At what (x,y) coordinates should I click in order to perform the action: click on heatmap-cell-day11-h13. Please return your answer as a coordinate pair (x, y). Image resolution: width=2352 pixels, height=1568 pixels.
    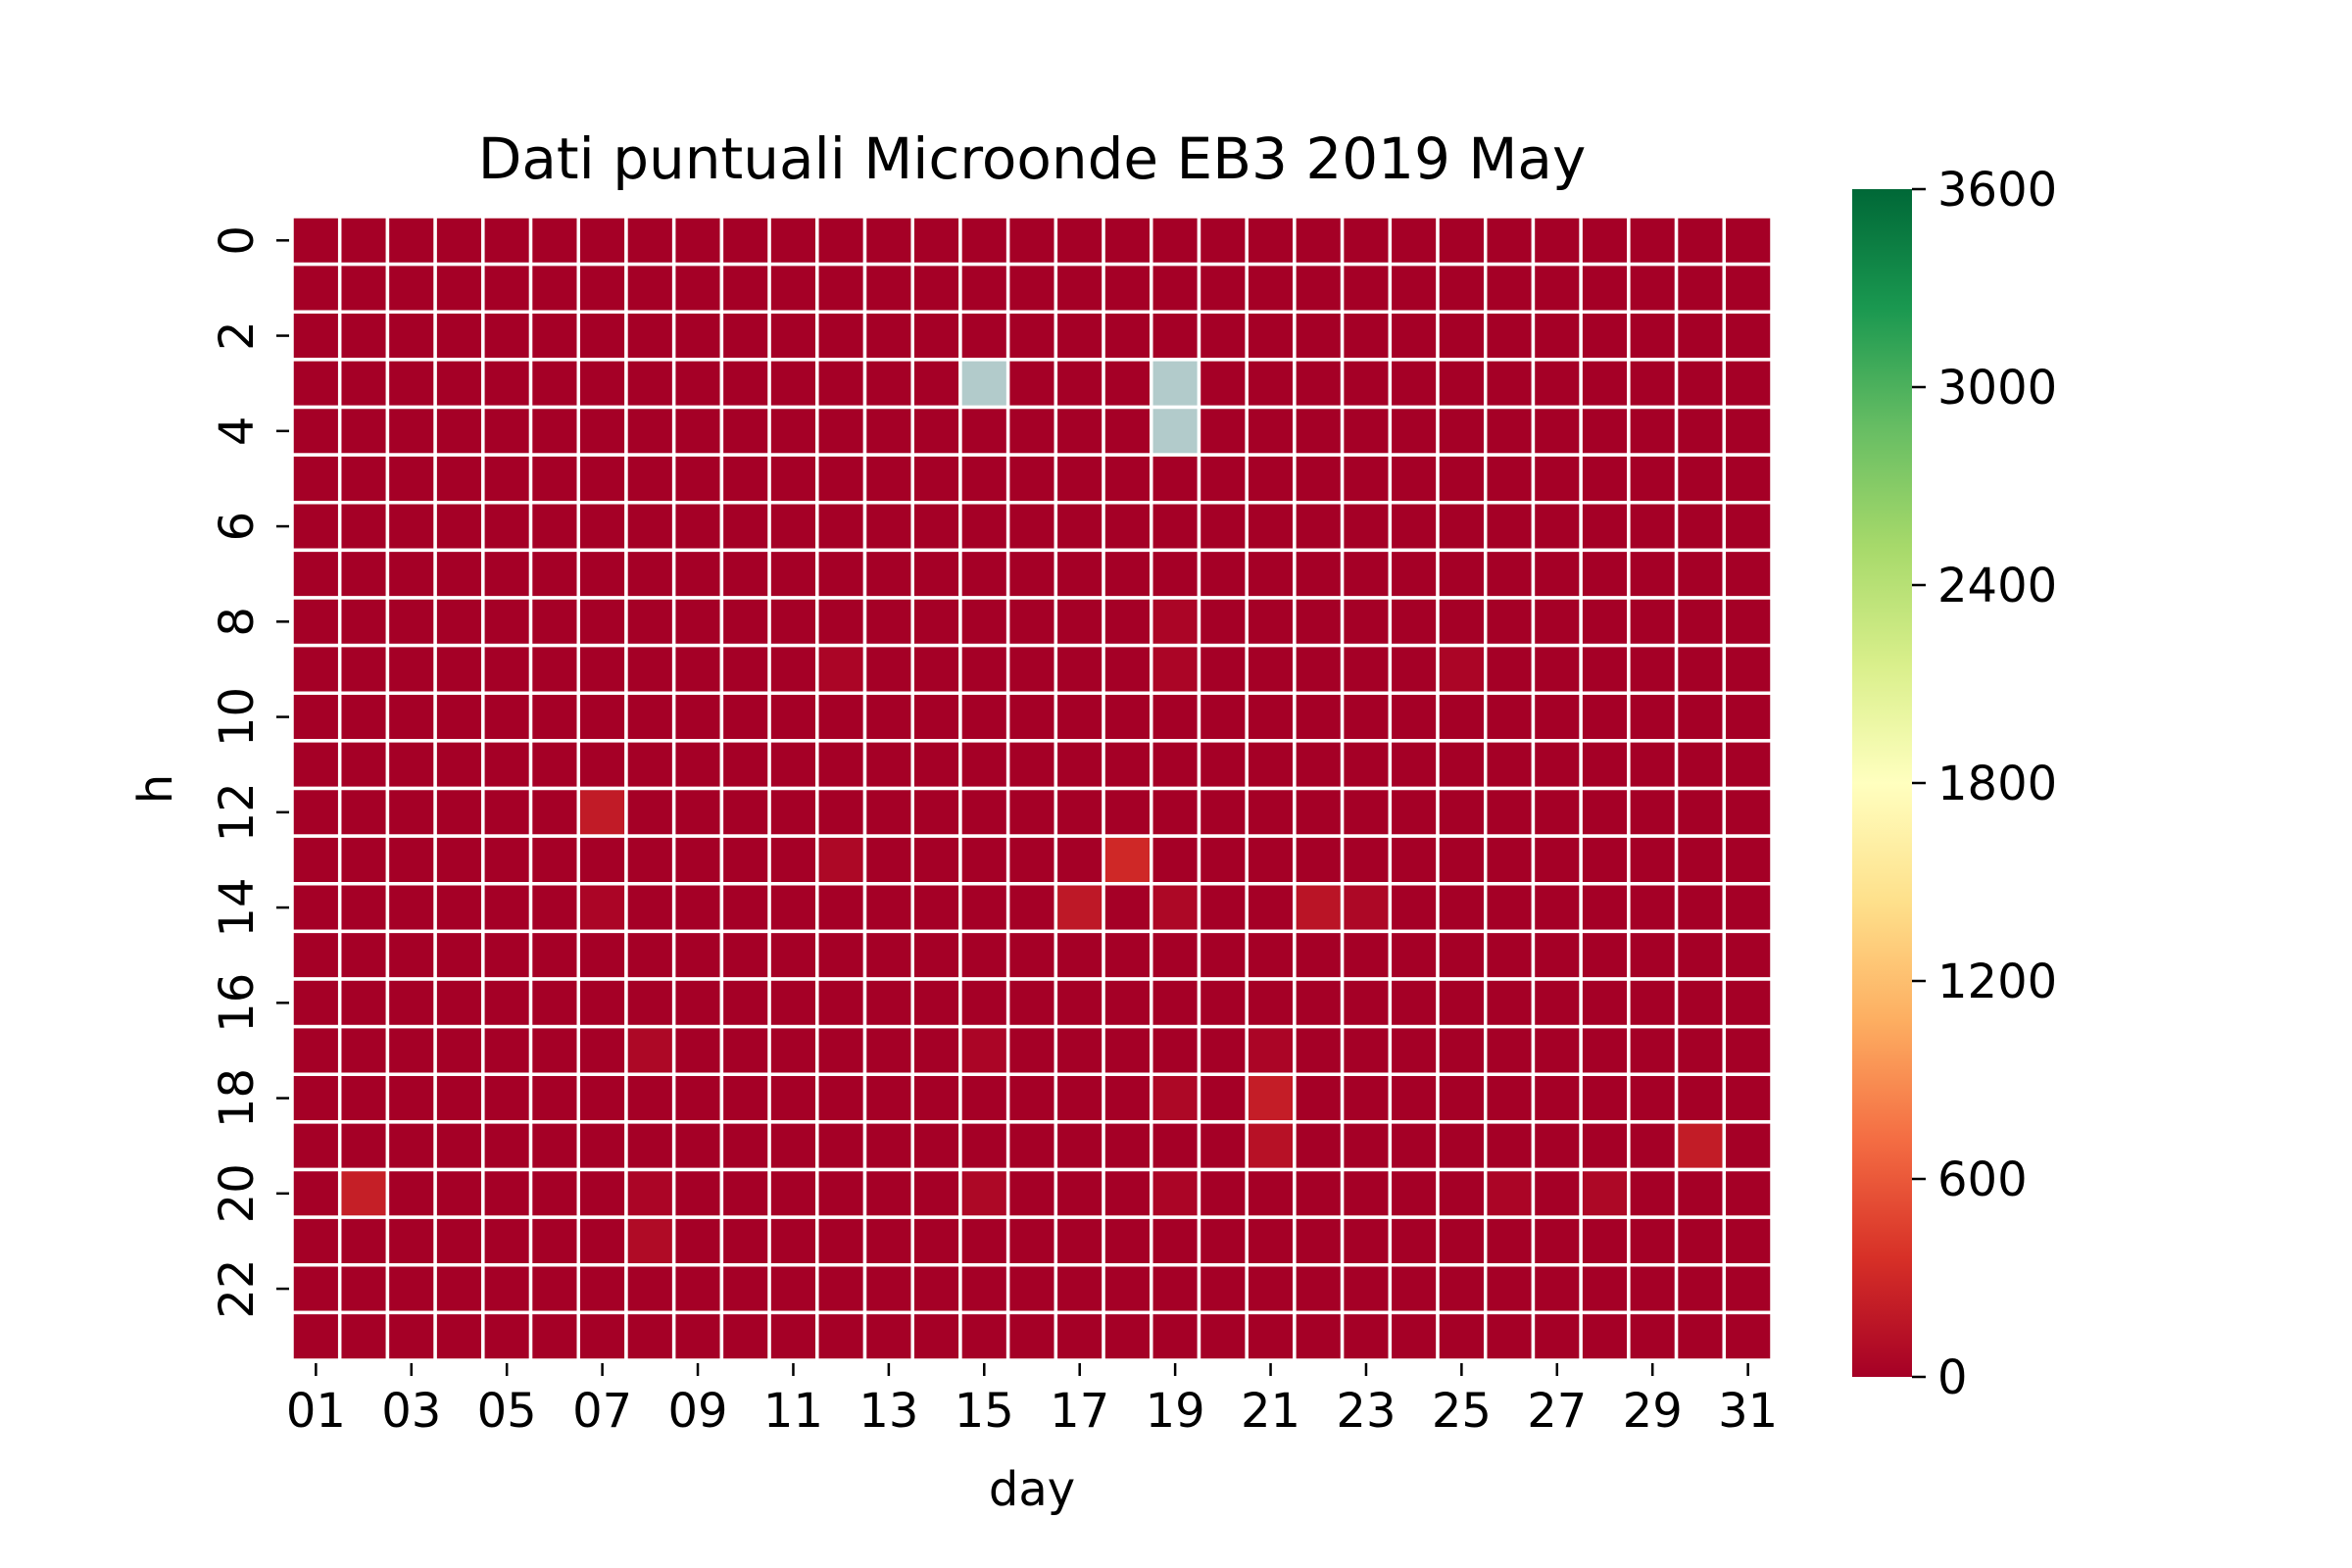
    Looking at the image, I should click on (793, 860).